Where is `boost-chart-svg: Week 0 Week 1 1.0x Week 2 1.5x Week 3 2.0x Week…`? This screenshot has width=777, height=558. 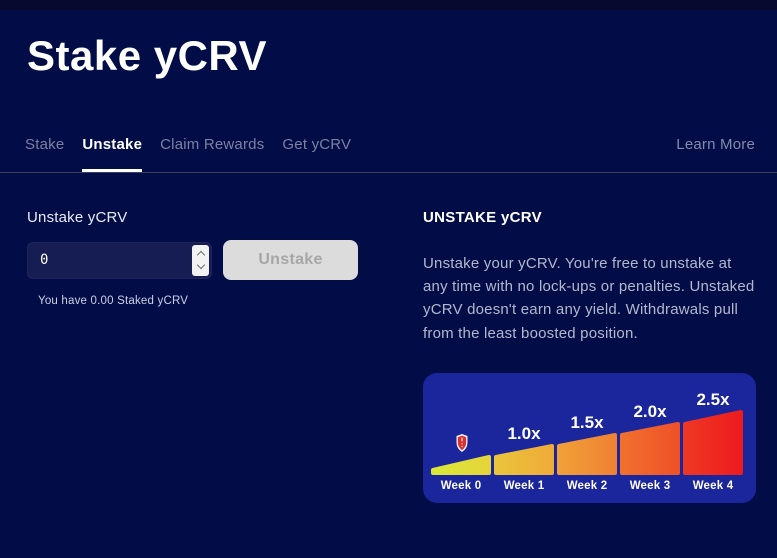
boost-chart-svg: Week 0 Week 1 1.0x Week 2 1.5x Week 3 2.0x Week… is located at coordinates (587, 441).